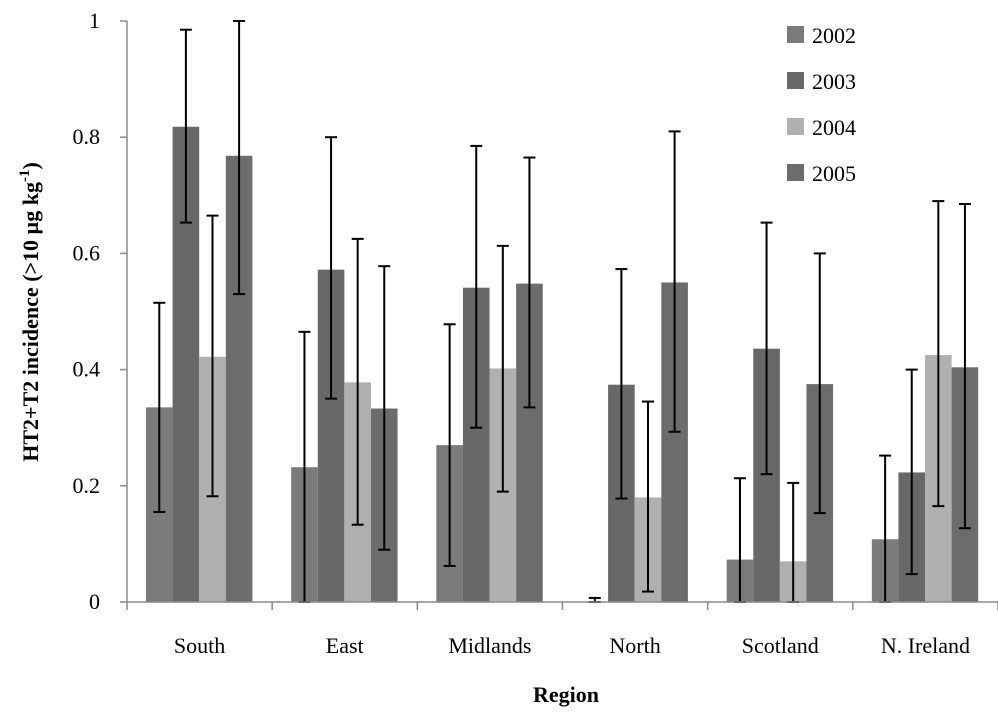 The height and width of the screenshot is (713, 998). Describe the element at coordinates (634, 645) in the screenshot. I see `x-tick-label: North` at that location.